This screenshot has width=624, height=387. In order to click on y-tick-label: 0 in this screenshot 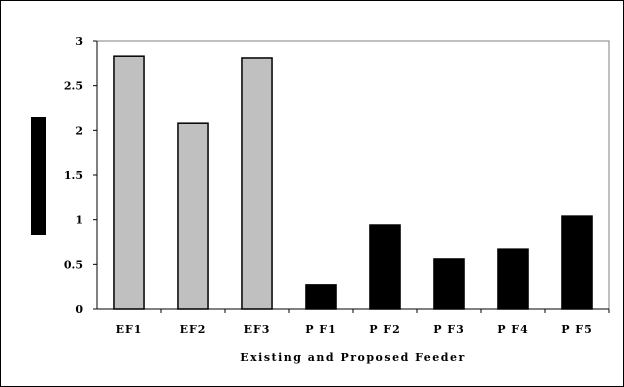, I will do `click(79, 309)`.